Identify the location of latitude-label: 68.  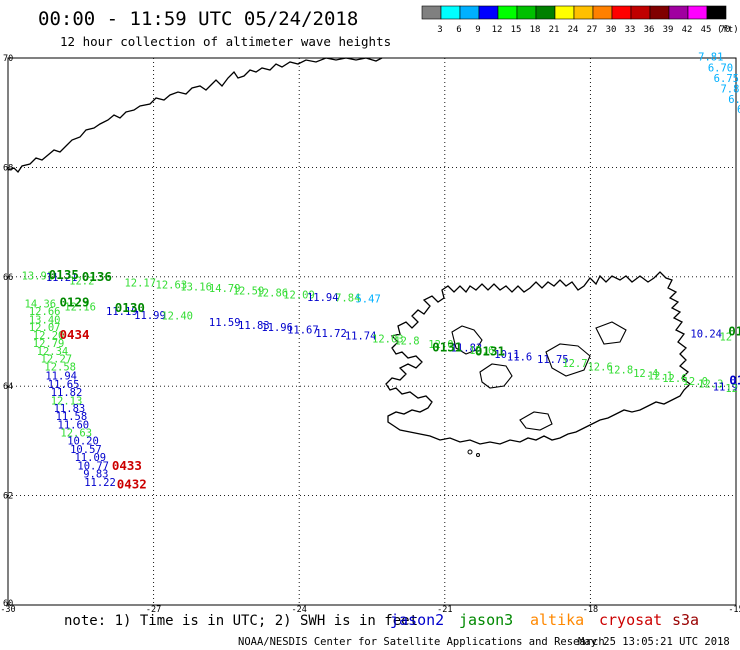
(8, 168).